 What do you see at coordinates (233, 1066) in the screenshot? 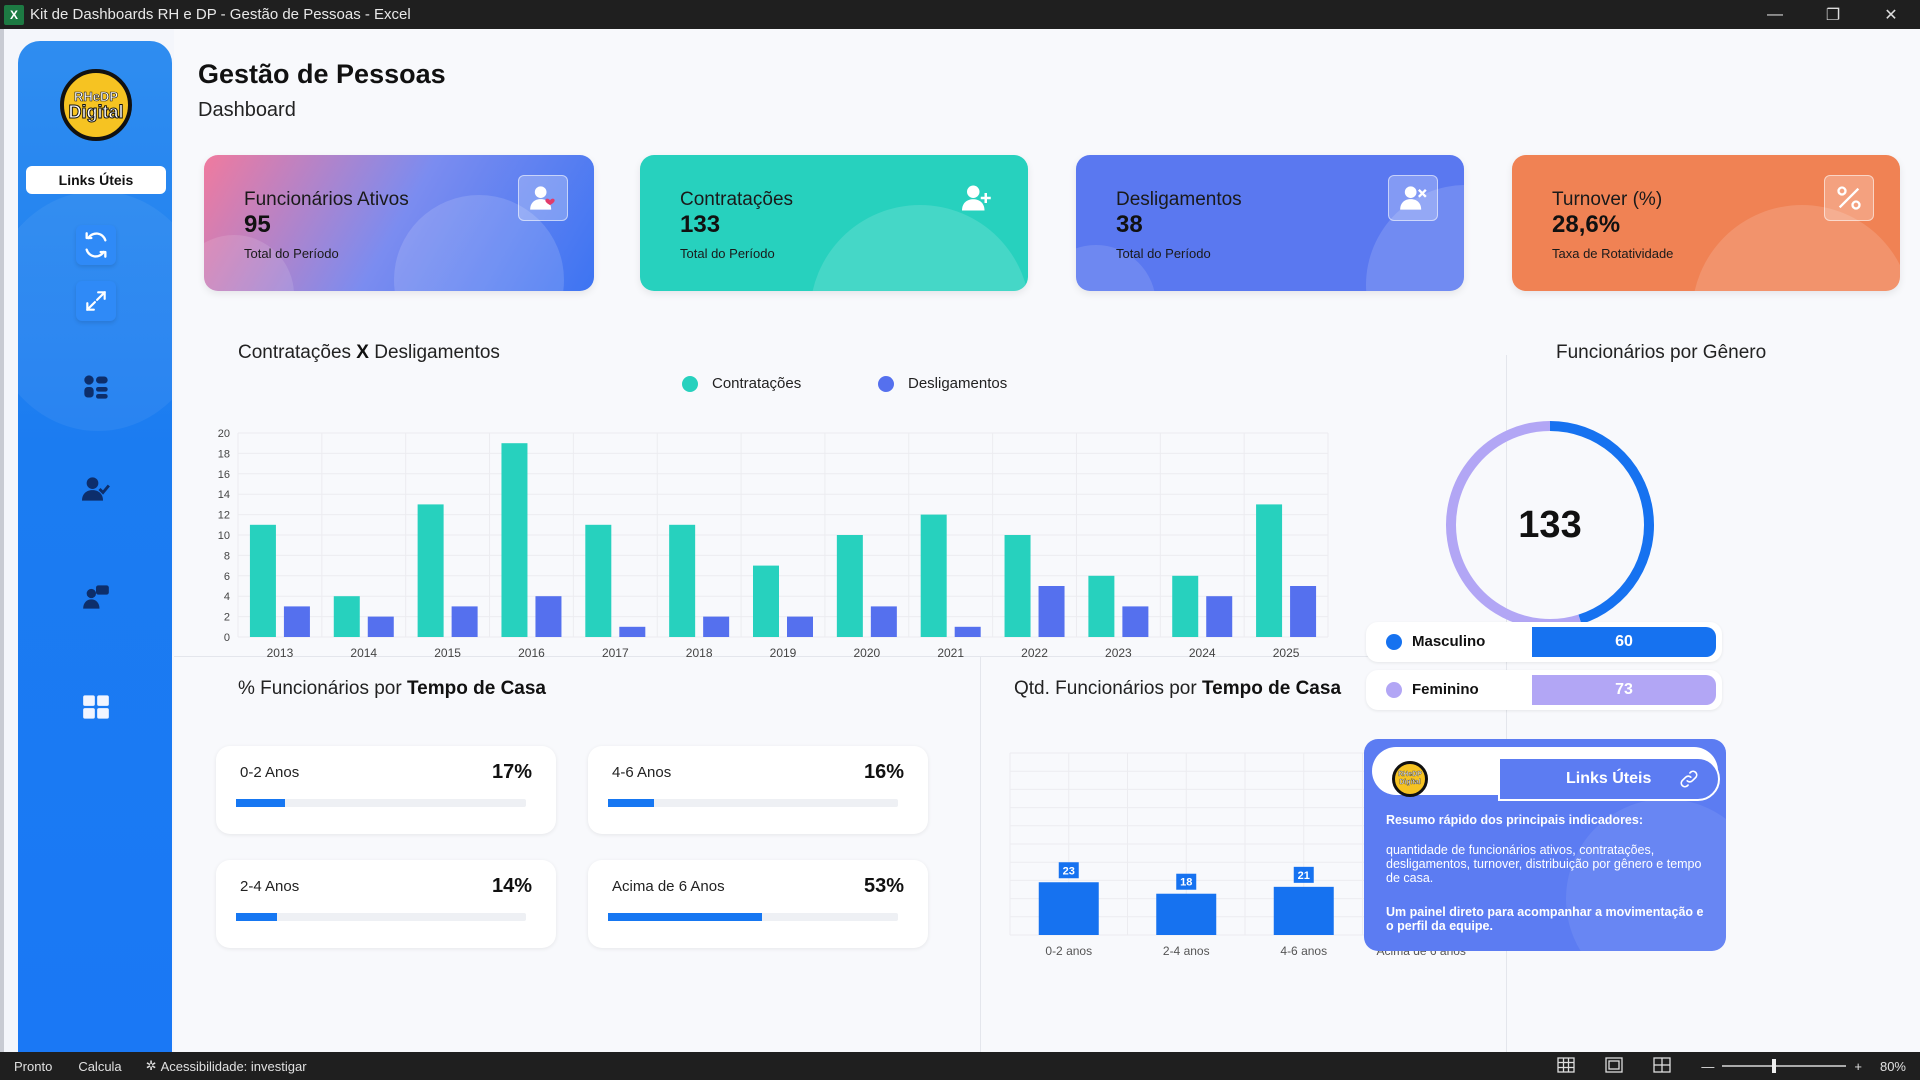
I see `accessibility-status: Acessibilidade: investigar` at bounding box center [233, 1066].